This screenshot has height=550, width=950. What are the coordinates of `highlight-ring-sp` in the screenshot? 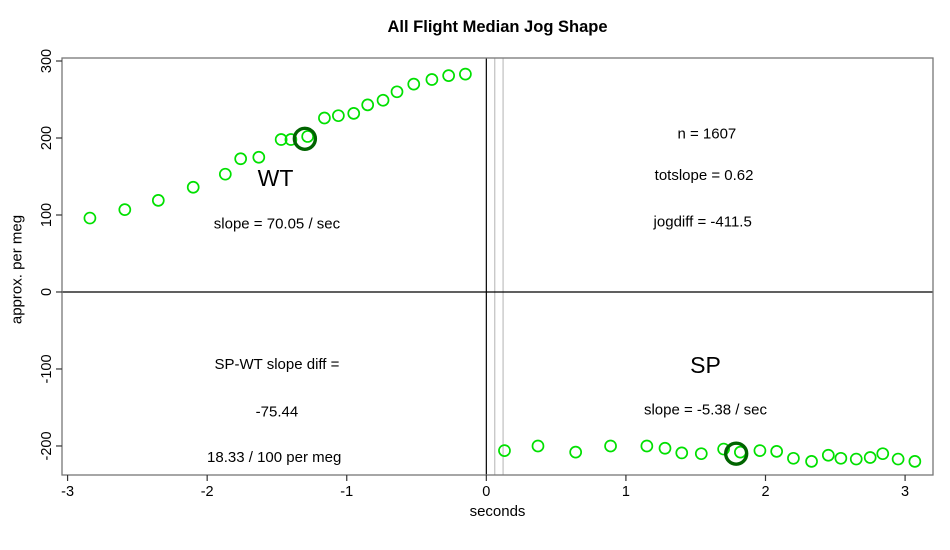 It's located at (736, 453).